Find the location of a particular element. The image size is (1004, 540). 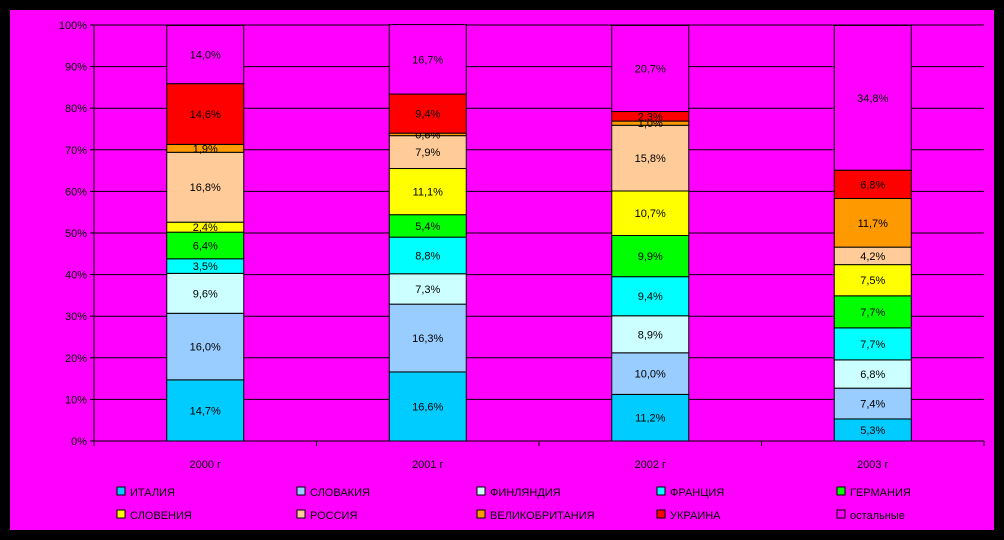

data-label: 16,0% is located at coordinates (205, 348).